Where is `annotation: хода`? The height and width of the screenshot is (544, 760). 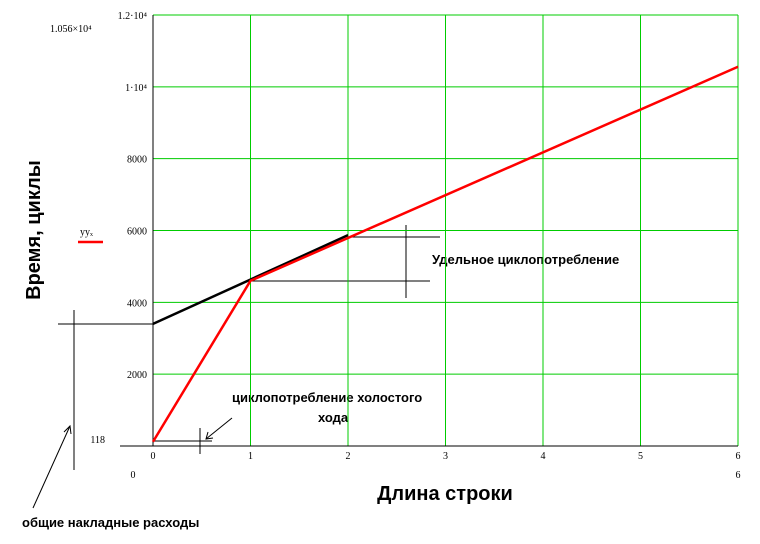 annotation: хода is located at coordinates (333, 417).